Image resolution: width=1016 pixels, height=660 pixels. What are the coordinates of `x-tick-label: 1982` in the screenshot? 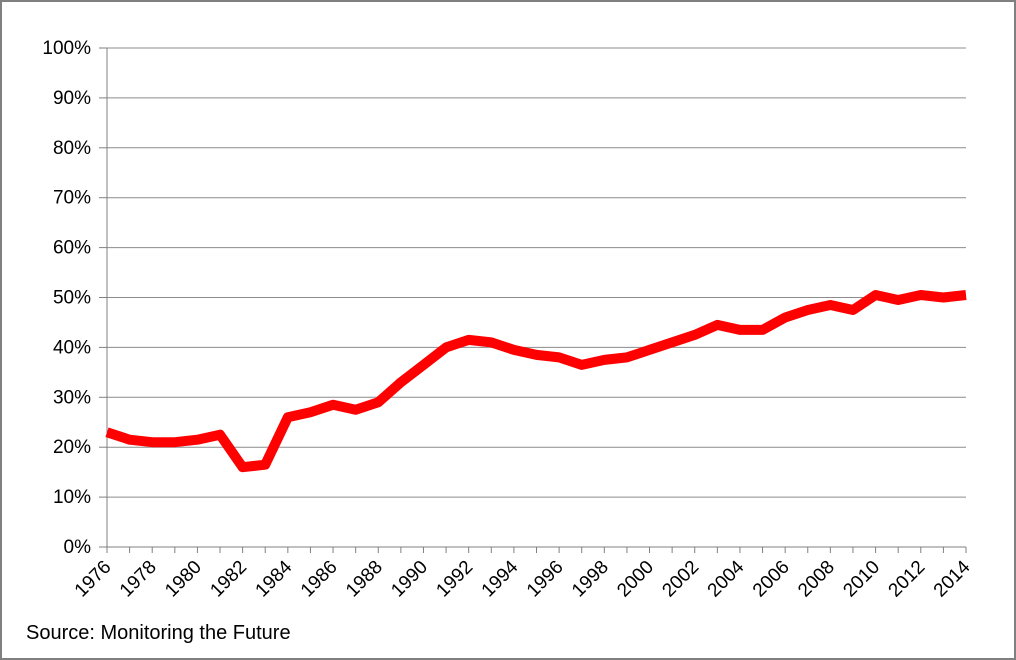 It's located at (228, 579).